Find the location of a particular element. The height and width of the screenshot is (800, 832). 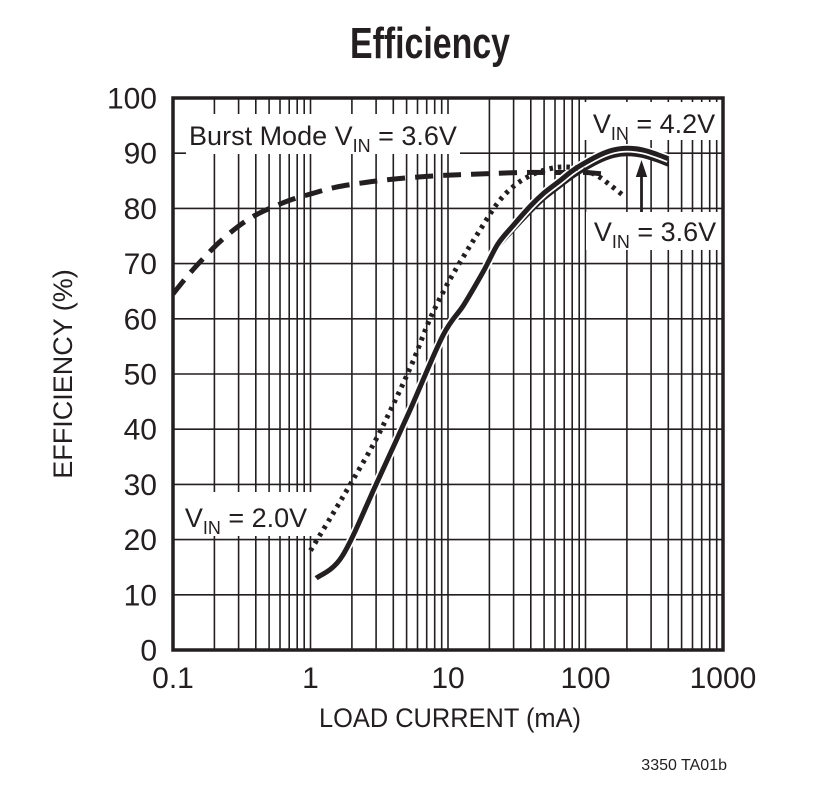

arrow-head is located at coordinates (641, 168).